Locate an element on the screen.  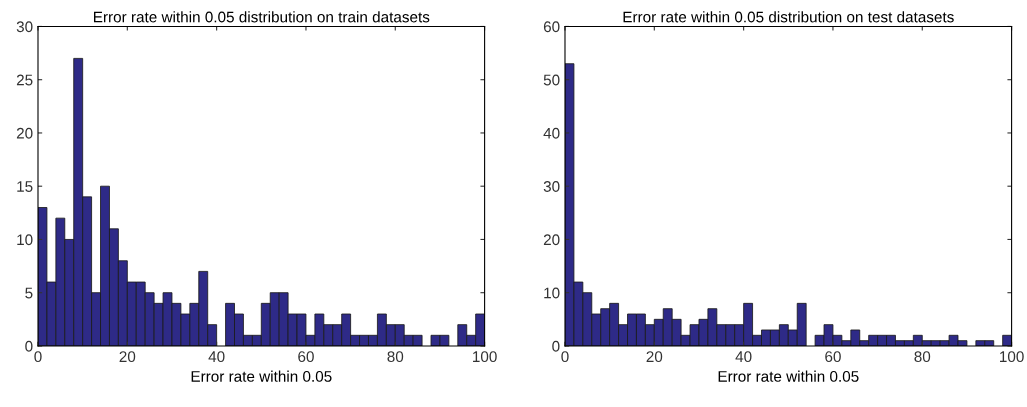
chart-title: Error rate within 0.05 distribution on test datasets is located at coordinates (788, 17).